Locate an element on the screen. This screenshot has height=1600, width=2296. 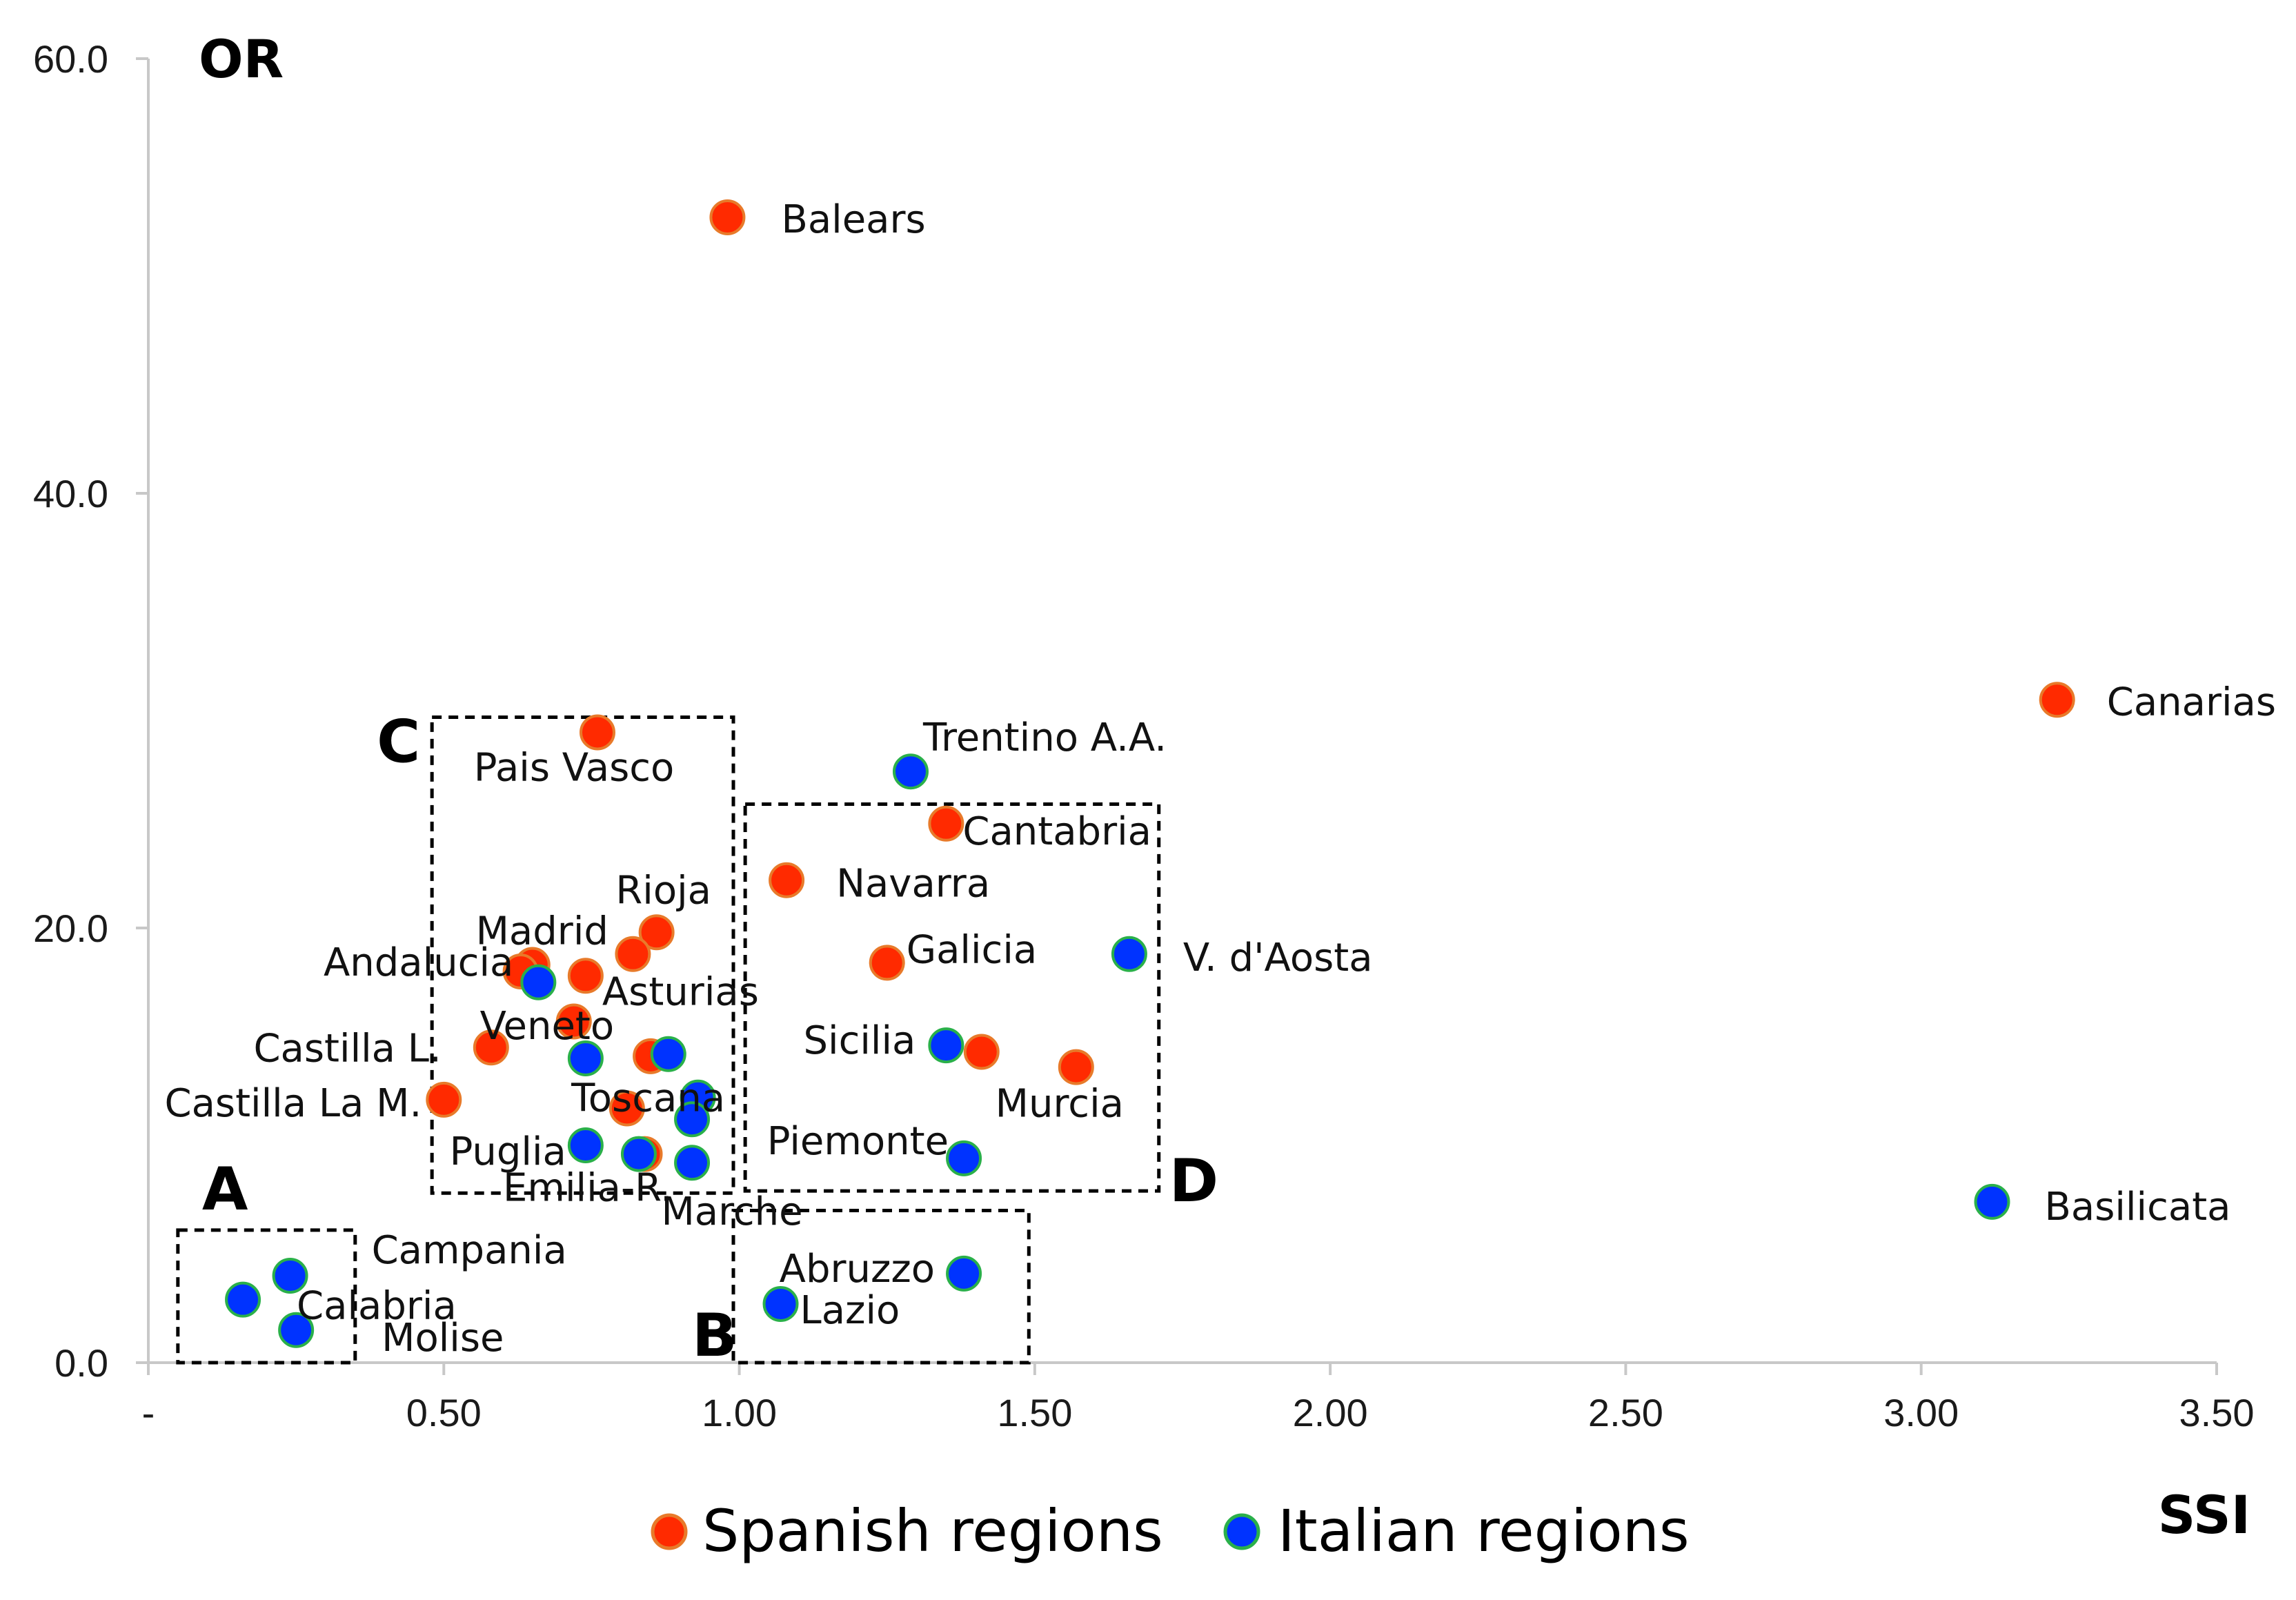
point-label-murcia: Murcia is located at coordinates (1060, 1105).